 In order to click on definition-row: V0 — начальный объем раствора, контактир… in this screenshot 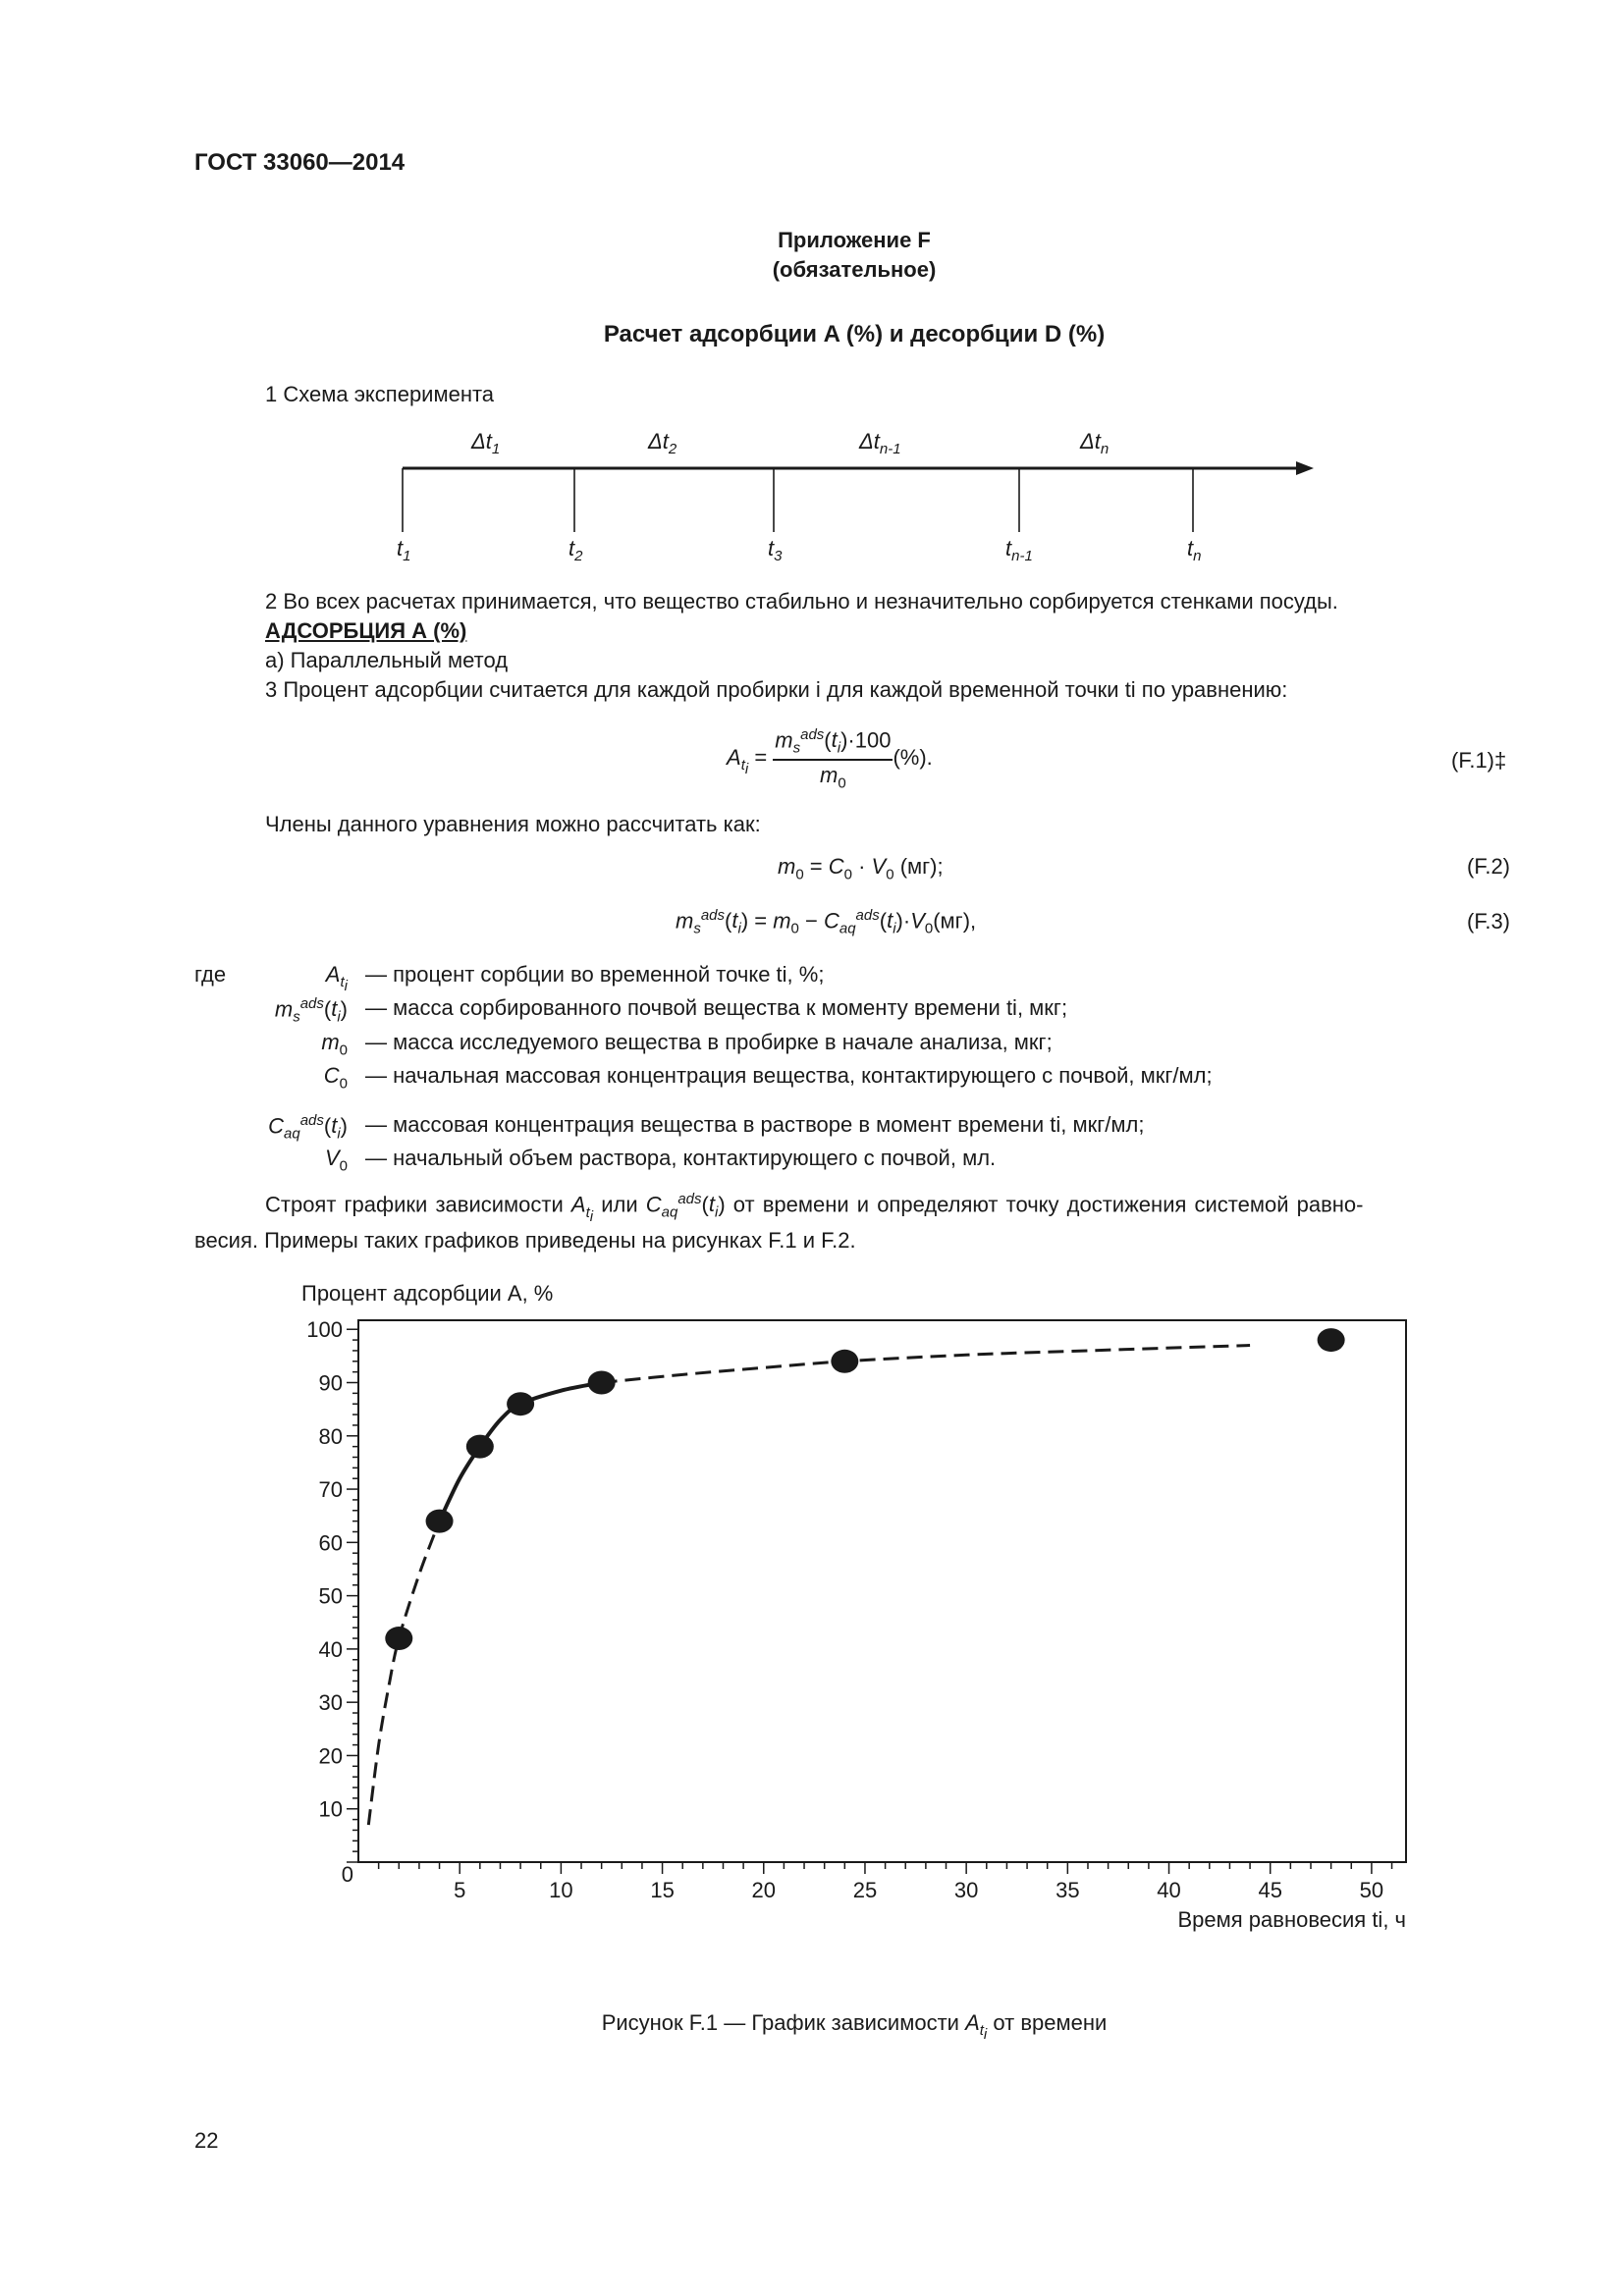, I will do `click(812, 1160)`.